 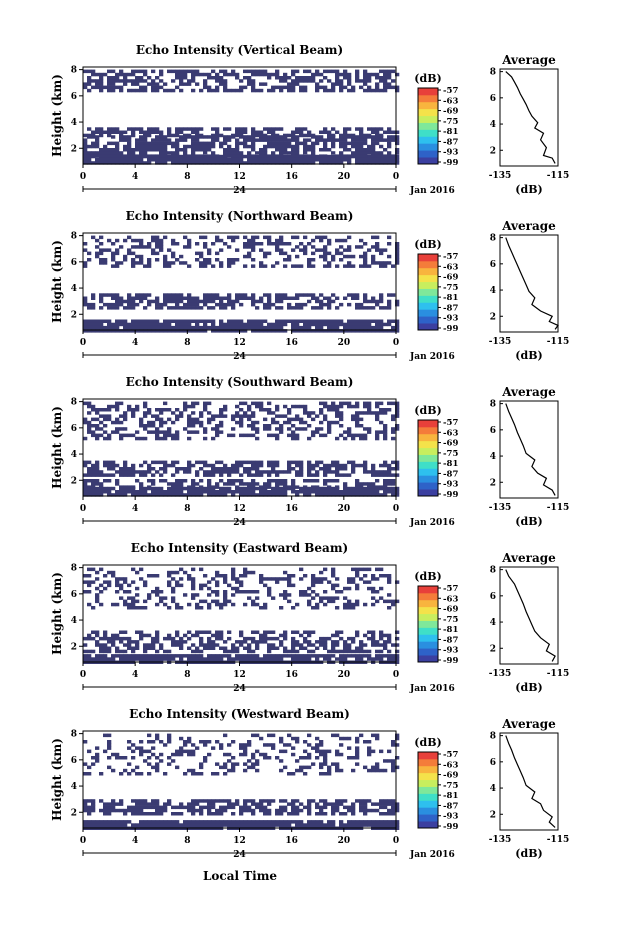 What do you see at coordinates (344, 841) in the screenshot?
I see `x-tick-label: 20` at bounding box center [344, 841].